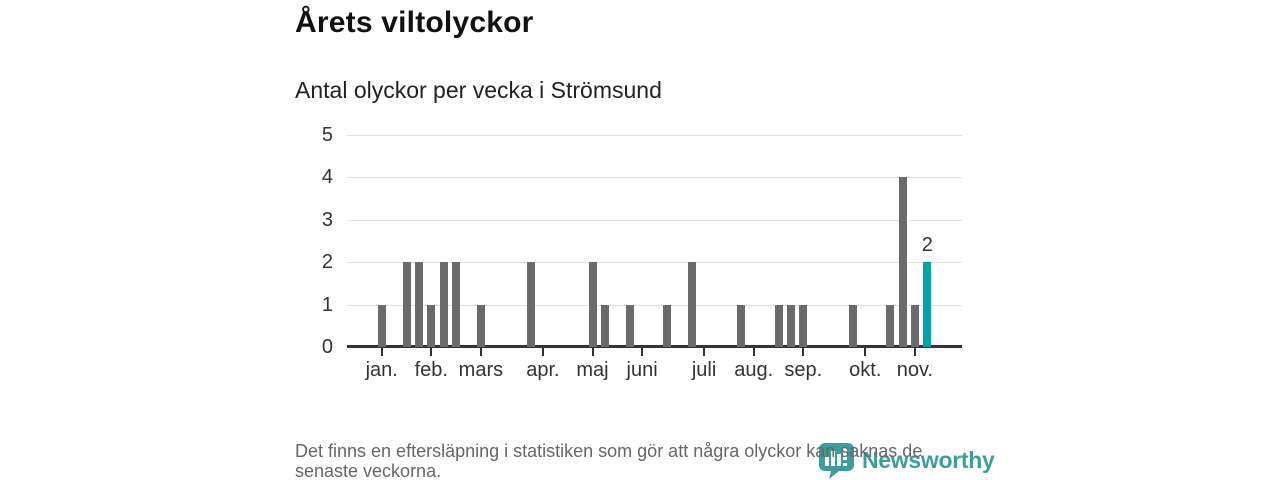 The width and height of the screenshot is (1280, 480). What do you see at coordinates (754, 370) in the screenshot?
I see `x-axis-label-aug: aug.` at bounding box center [754, 370].